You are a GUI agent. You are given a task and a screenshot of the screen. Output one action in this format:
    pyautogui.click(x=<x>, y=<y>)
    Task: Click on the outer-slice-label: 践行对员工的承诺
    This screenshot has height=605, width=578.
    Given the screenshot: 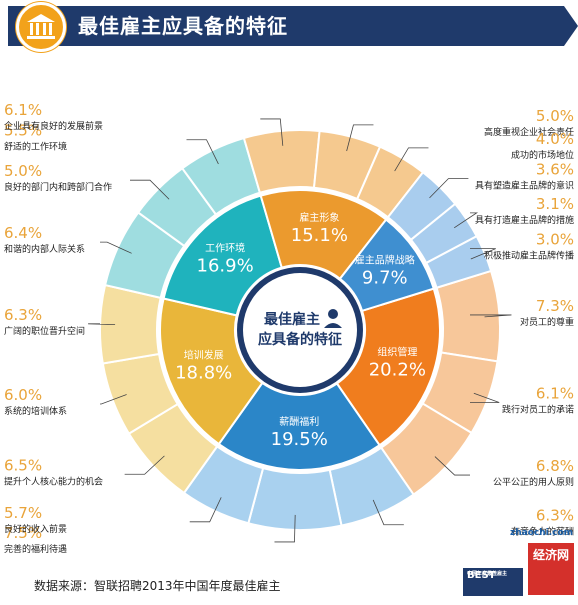 What is the action you would take?
    pyautogui.click(x=538, y=409)
    